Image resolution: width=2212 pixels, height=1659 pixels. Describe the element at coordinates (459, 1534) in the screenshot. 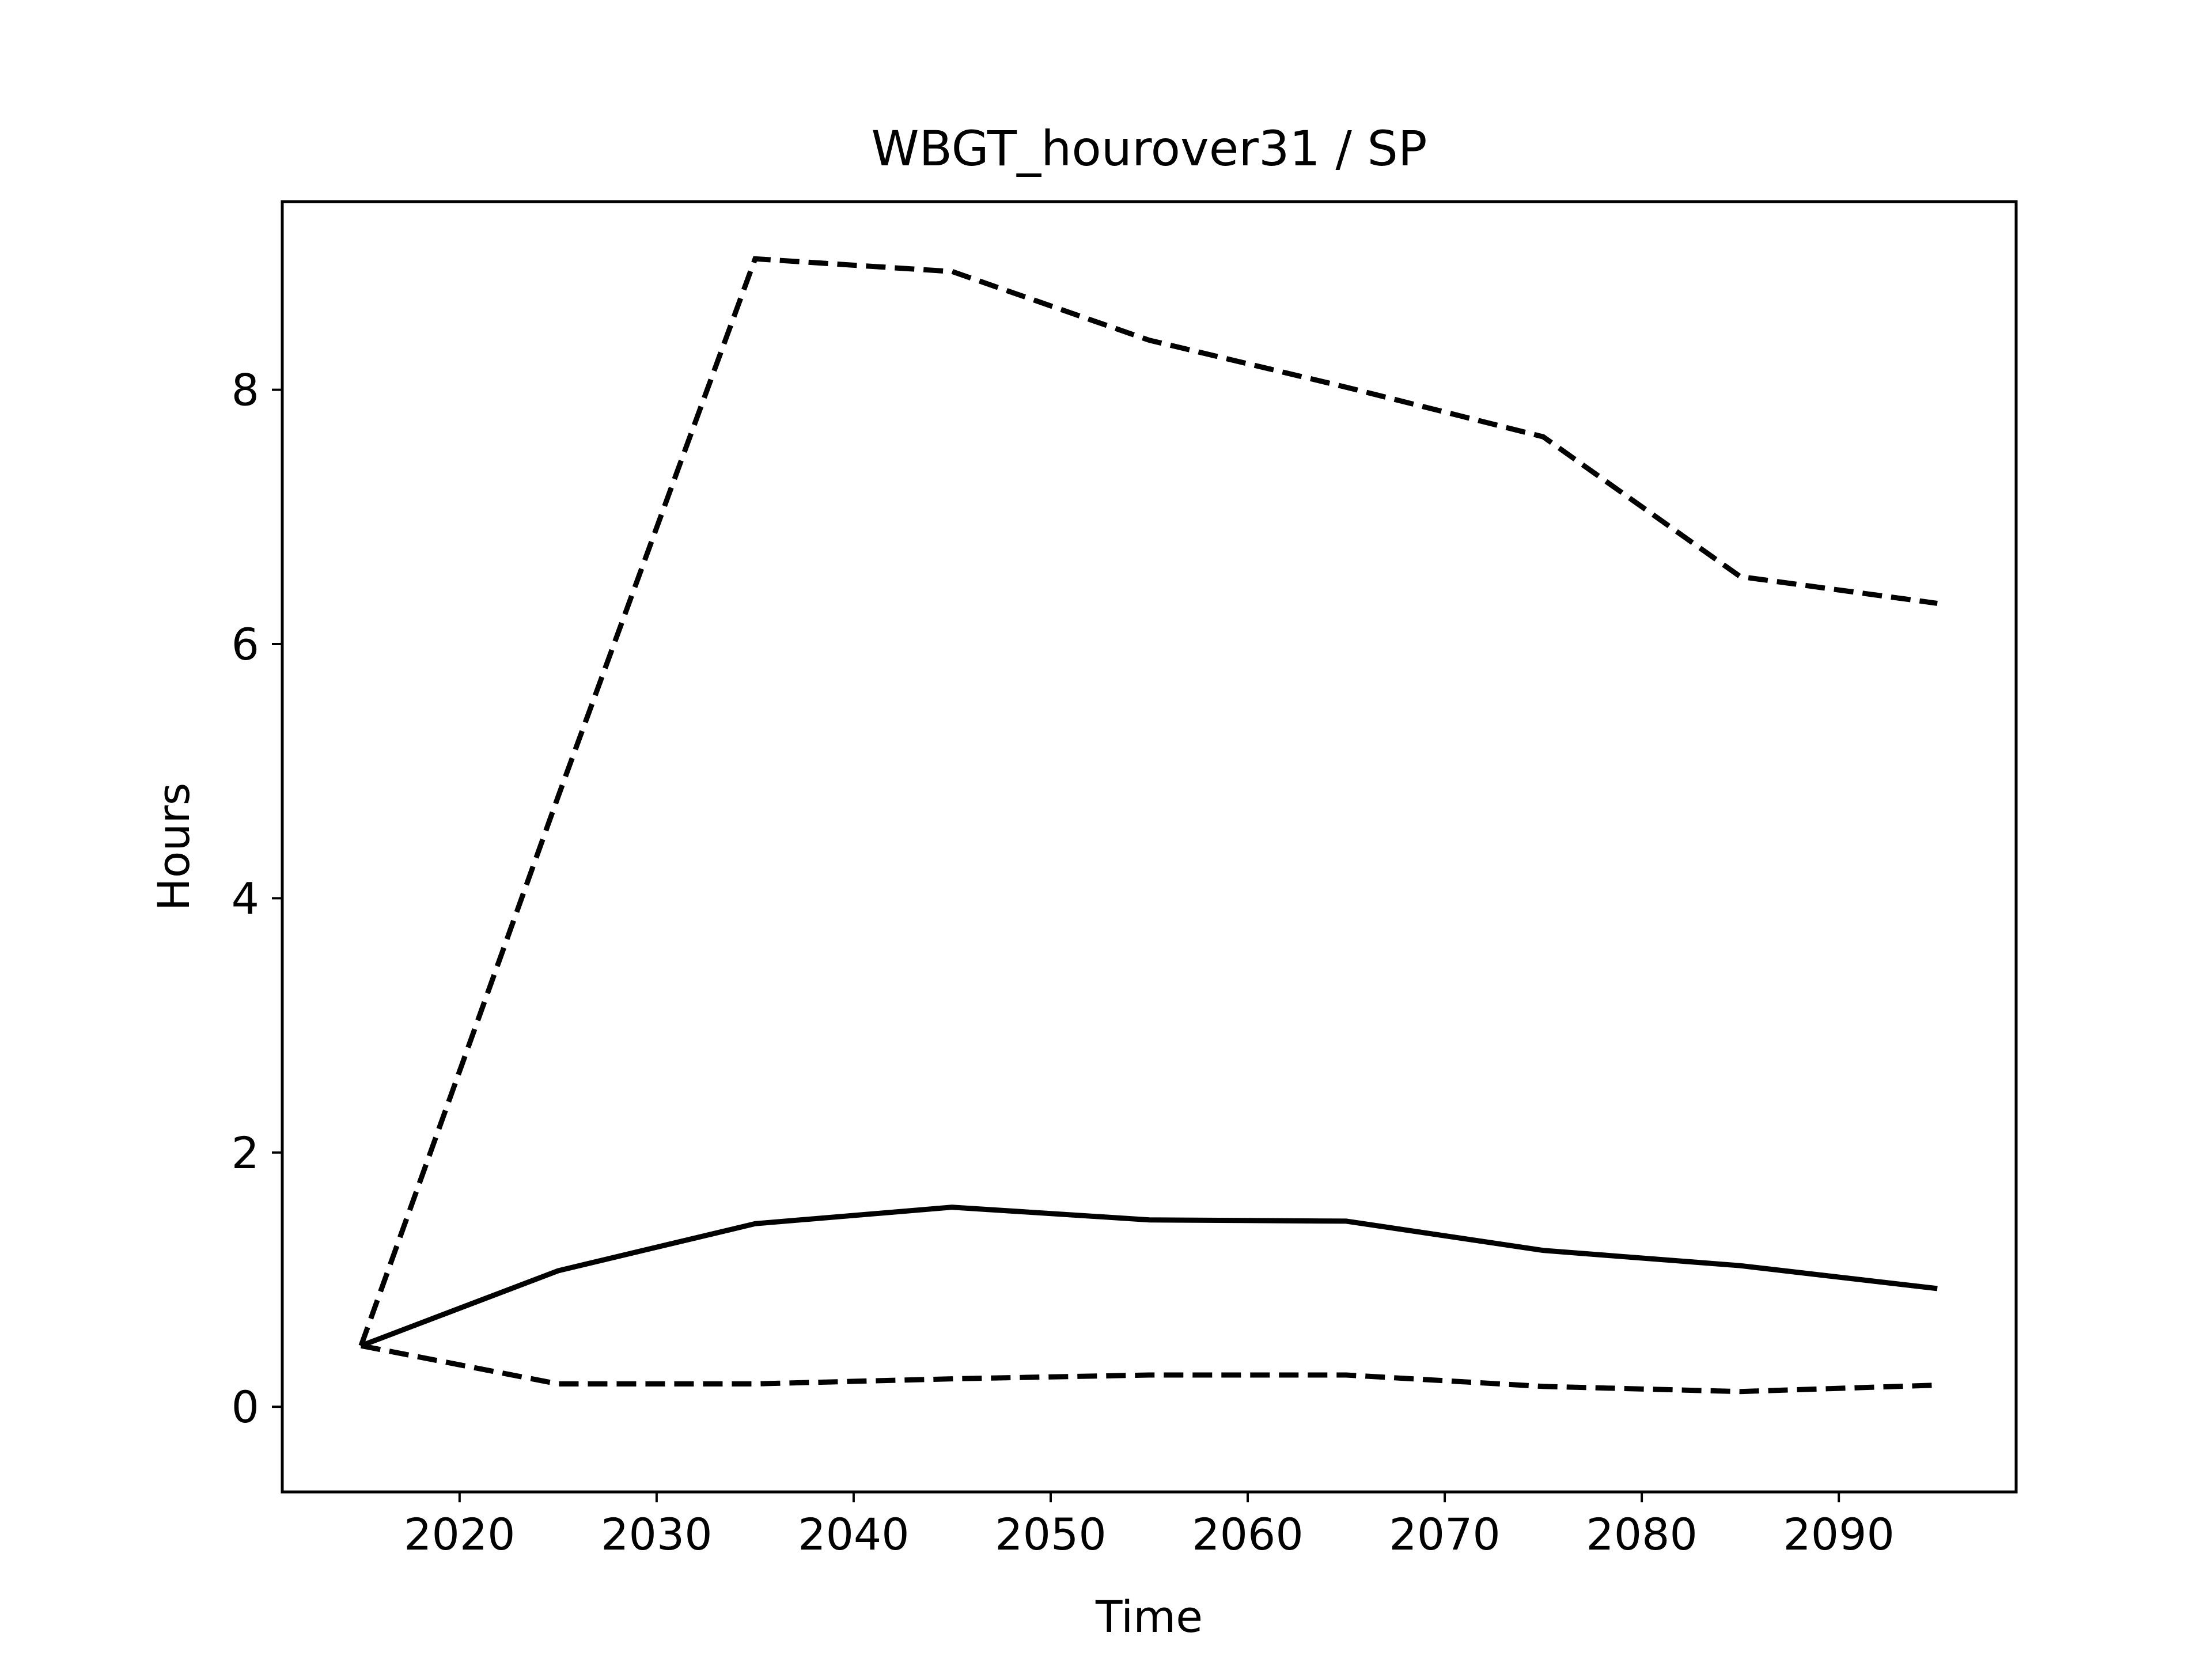

I see `x-tick-label: 2020` at that location.